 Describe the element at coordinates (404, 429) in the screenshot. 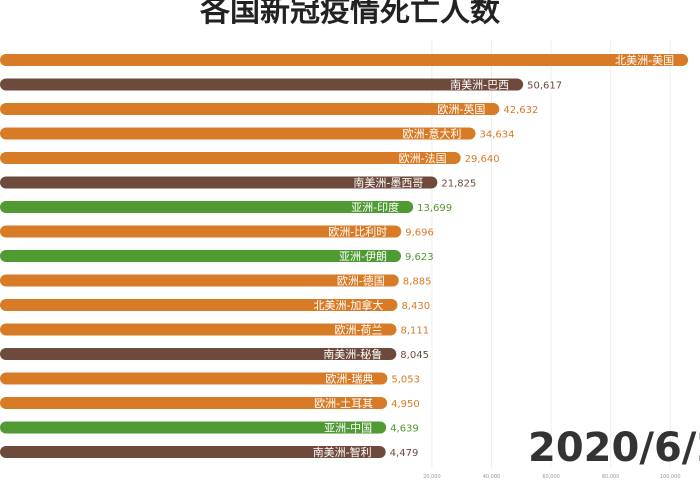

I see `bar-value-label: 4,639` at that location.